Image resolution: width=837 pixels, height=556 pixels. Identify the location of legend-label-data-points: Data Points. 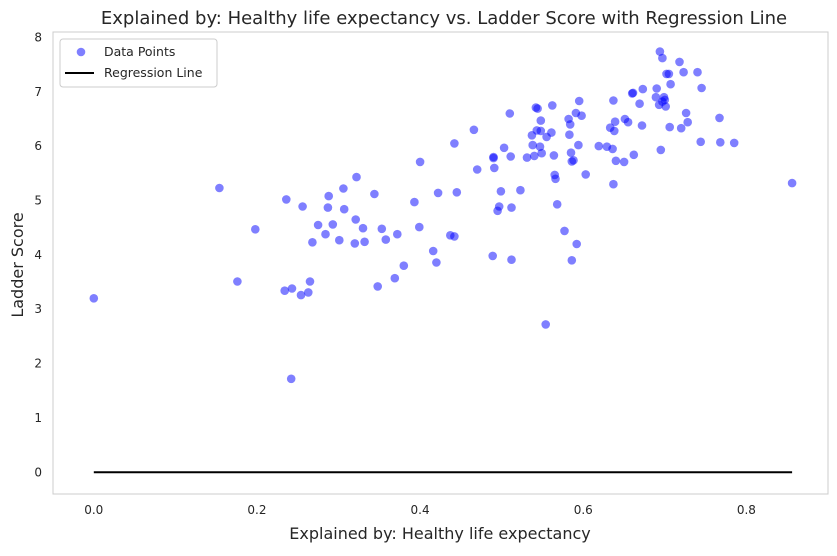
(139, 51).